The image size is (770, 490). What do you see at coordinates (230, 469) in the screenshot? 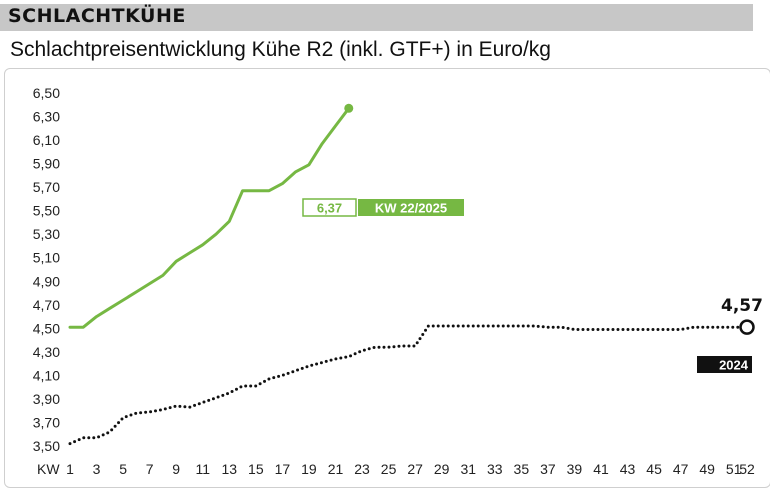
I see `x-tick-label: 13` at bounding box center [230, 469].